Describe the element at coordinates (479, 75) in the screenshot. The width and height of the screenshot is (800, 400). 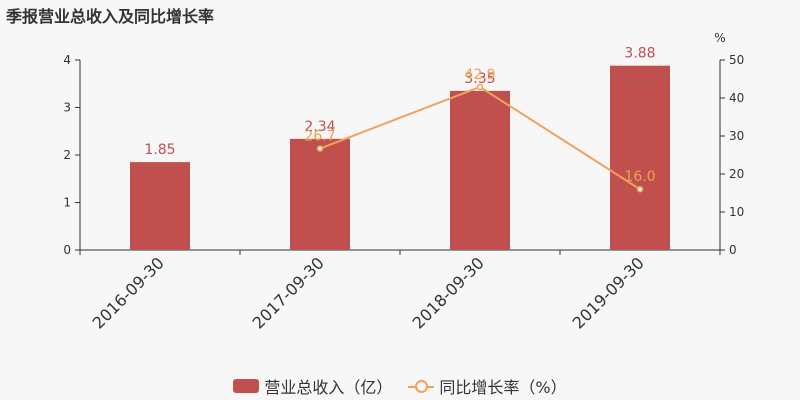
I see `growth-value-label: 42.9` at that location.